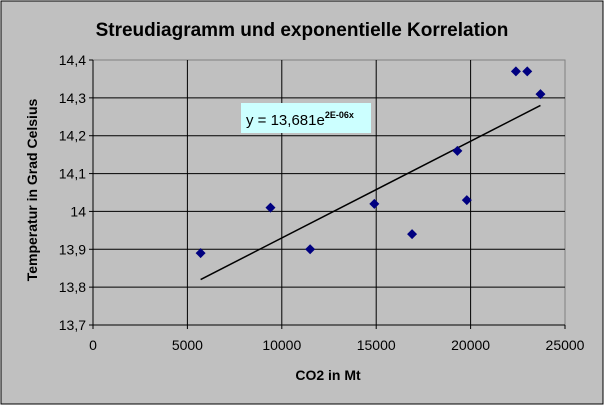 The image size is (604, 410). I want to click on x-tick-label: 20000, so click(470, 345).